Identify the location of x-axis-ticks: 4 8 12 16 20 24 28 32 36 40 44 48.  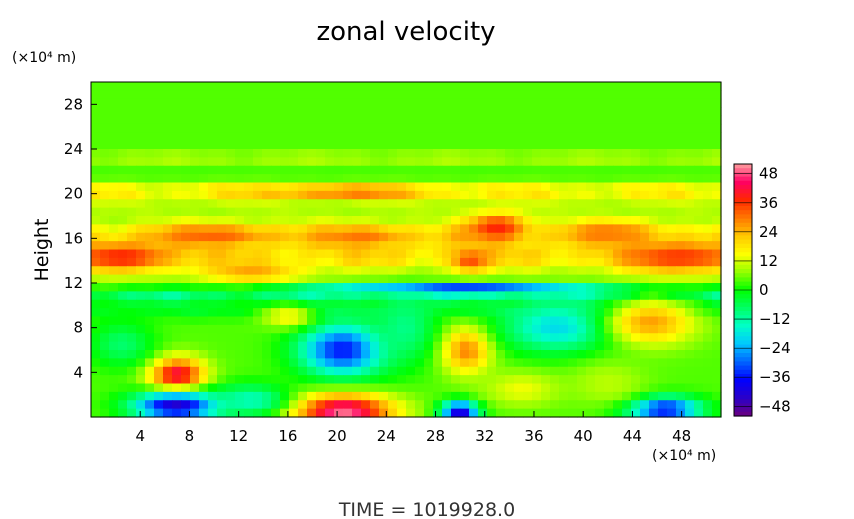
(413, 428).